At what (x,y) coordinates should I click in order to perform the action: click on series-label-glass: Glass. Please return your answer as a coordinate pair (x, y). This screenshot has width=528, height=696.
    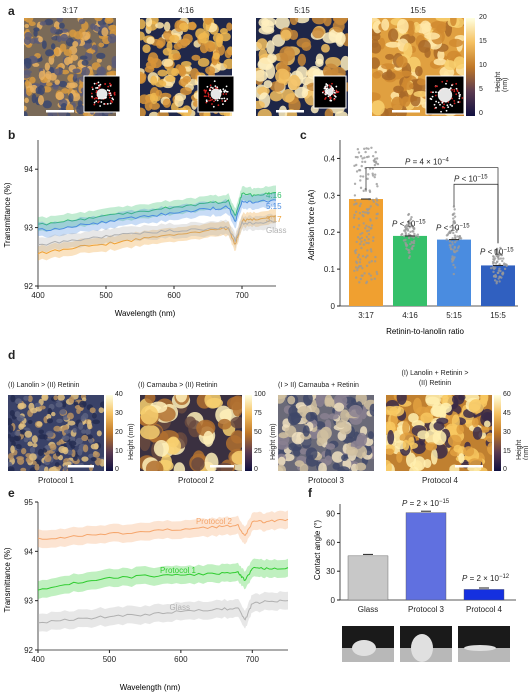
    Looking at the image, I should click on (276, 230).